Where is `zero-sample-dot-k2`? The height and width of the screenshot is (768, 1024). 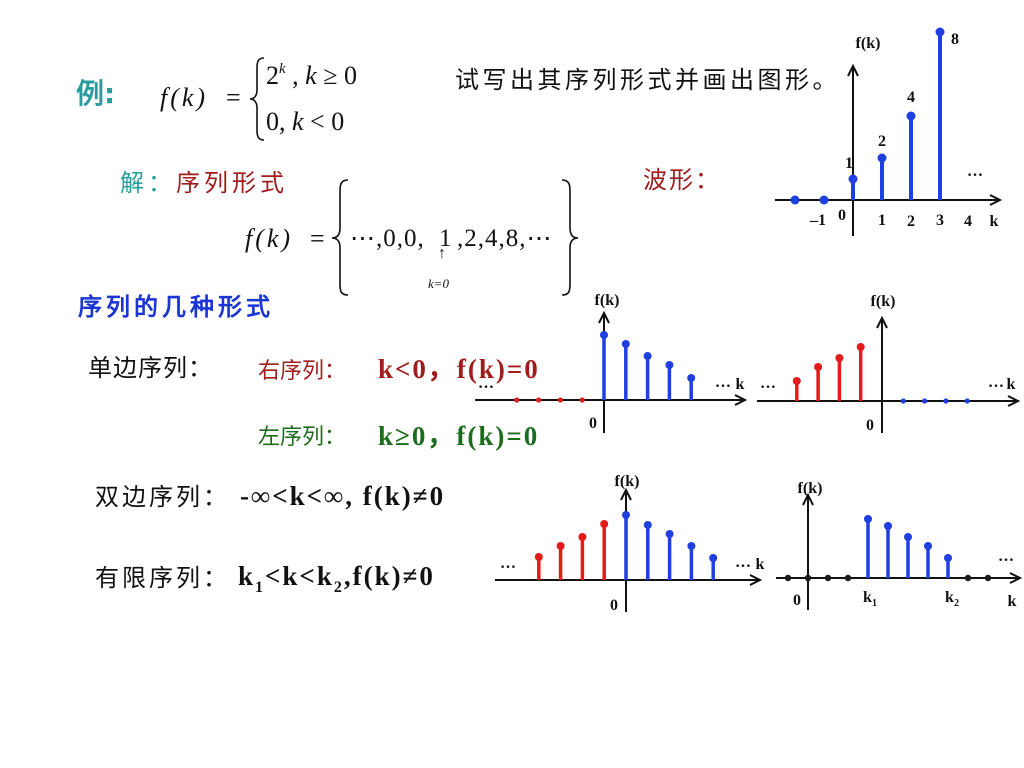 zero-sample-dot-k2 is located at coordinates (848, 578).